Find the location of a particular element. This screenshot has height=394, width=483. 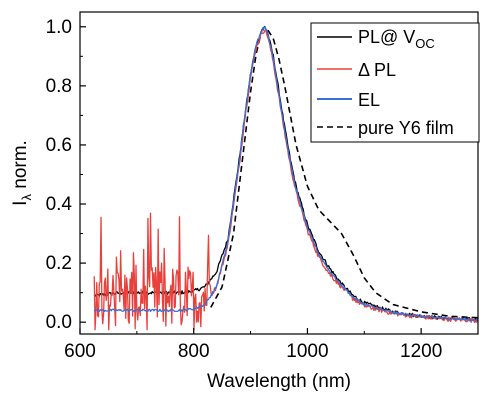

legend: PL@ VOC Δ PL EL pure Y6 film is located at coordinates (395, 82).